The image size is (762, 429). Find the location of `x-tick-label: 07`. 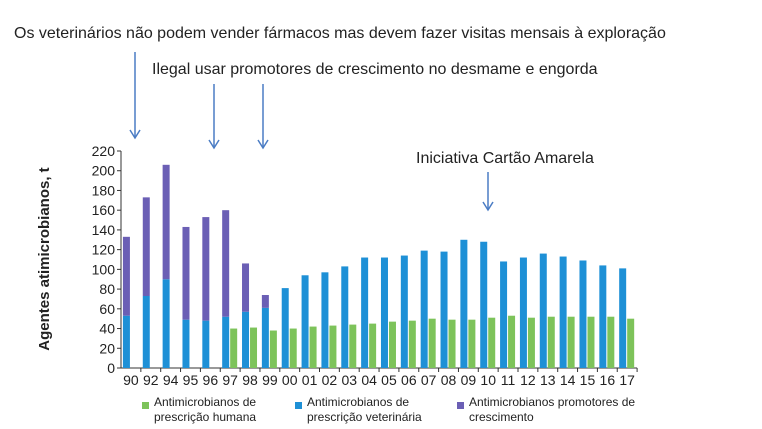

x-tick-label: 07 is located at coordinates (429, 380).